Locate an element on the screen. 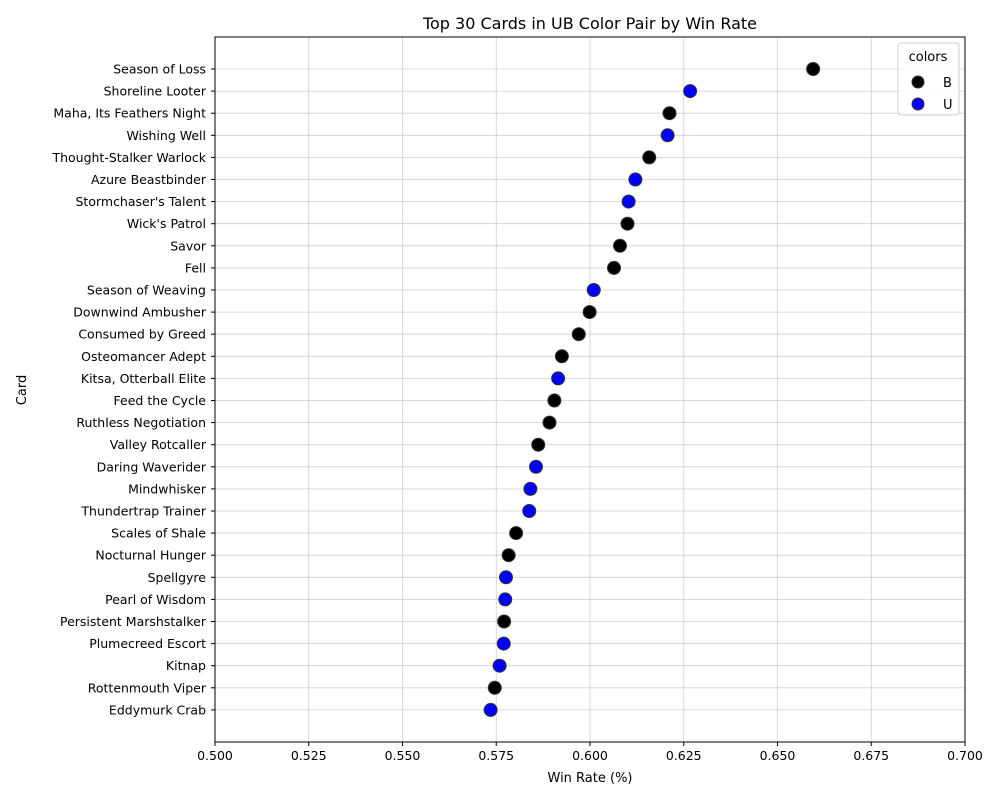 This screenshot has height=800, width=1000. legend-label-b: B is located at coordinates (947, 83).